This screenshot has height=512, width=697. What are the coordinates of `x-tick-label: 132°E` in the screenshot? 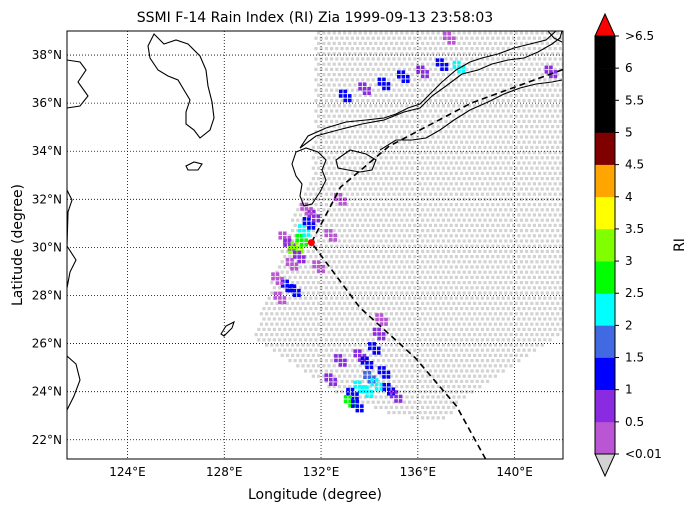 It's located at (321, 472).